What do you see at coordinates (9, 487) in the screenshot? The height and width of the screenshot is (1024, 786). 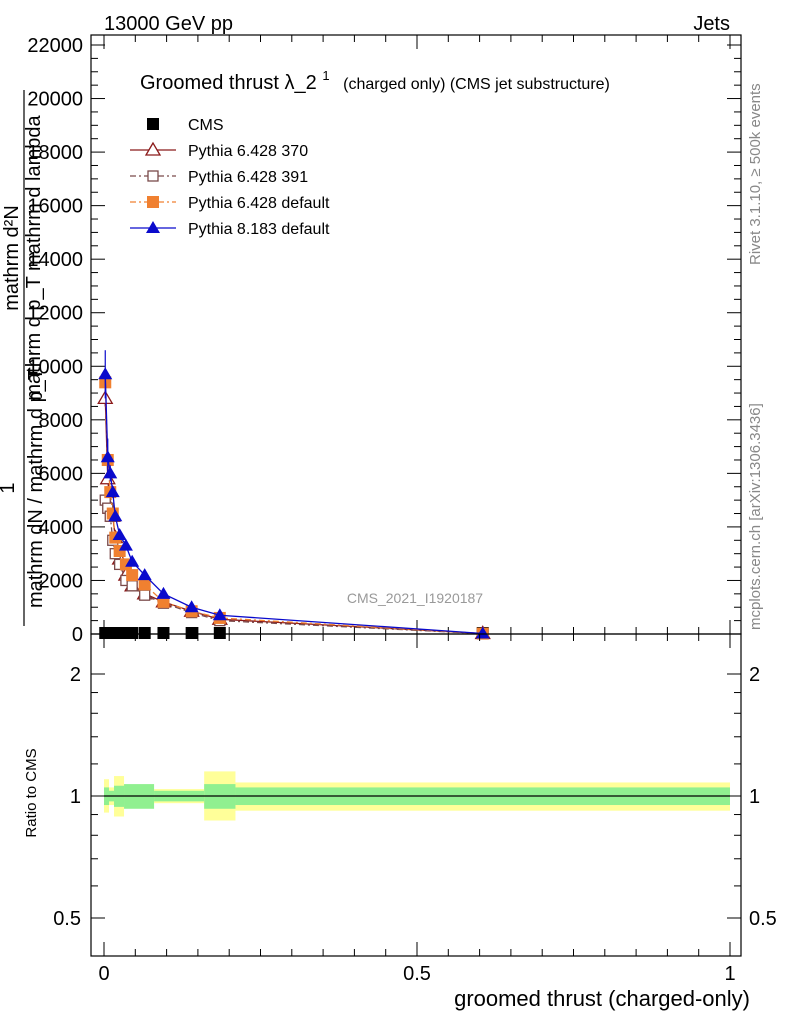 I see `y-label-denominator-one: 1` at bounding box center [9, 487].